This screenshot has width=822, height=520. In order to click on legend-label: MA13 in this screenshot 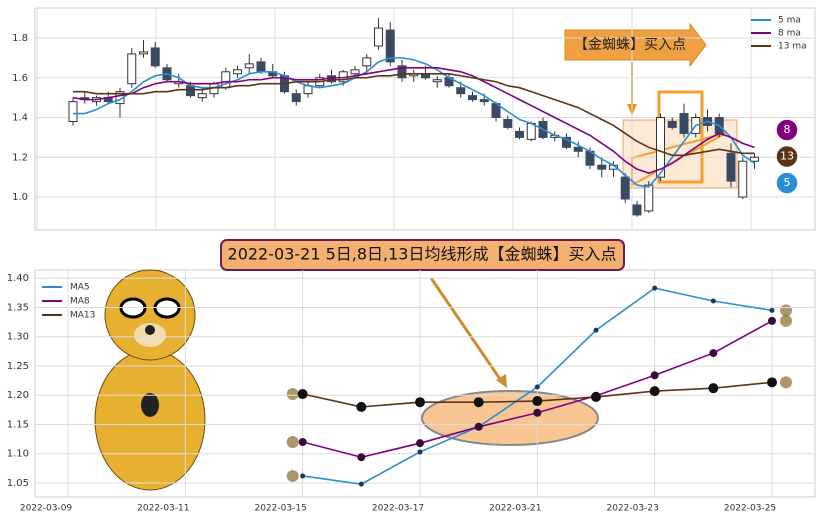, I will do `click(82, 316)`.